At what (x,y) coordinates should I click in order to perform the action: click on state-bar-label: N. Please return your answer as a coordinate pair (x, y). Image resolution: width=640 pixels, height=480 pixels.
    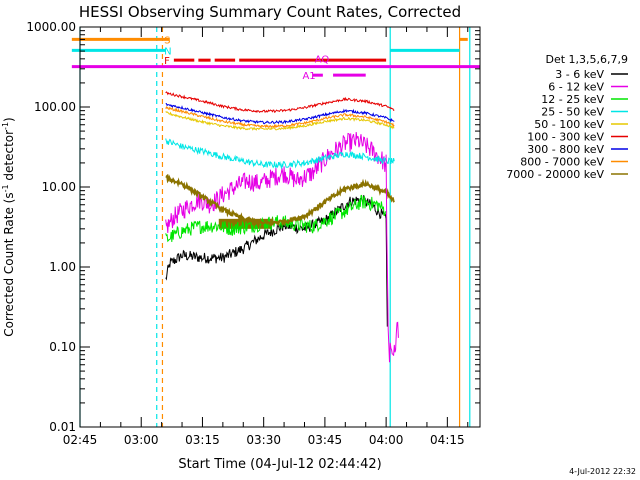
    Looking at the image, I should click on (167, 51).